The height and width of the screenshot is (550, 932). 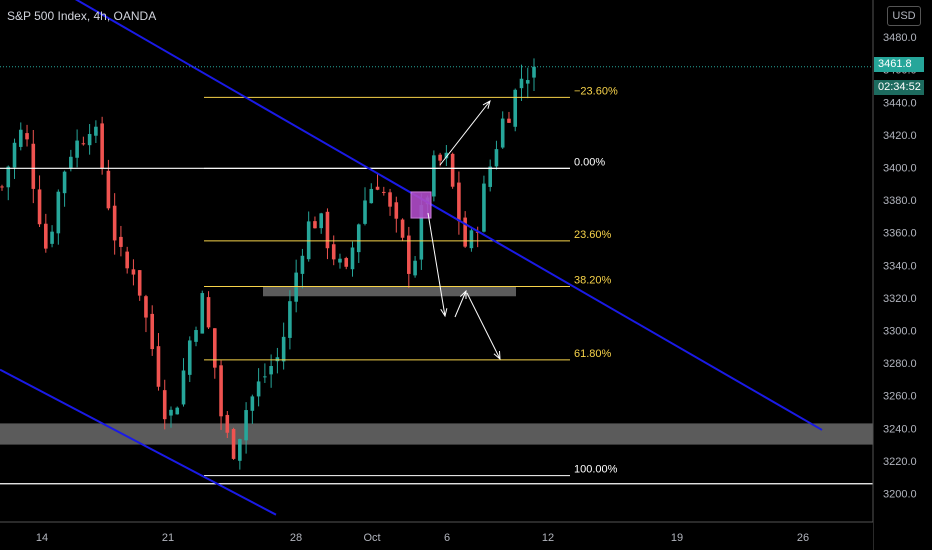 I want to click on channel-lower-line, so click(x=138, y=442).